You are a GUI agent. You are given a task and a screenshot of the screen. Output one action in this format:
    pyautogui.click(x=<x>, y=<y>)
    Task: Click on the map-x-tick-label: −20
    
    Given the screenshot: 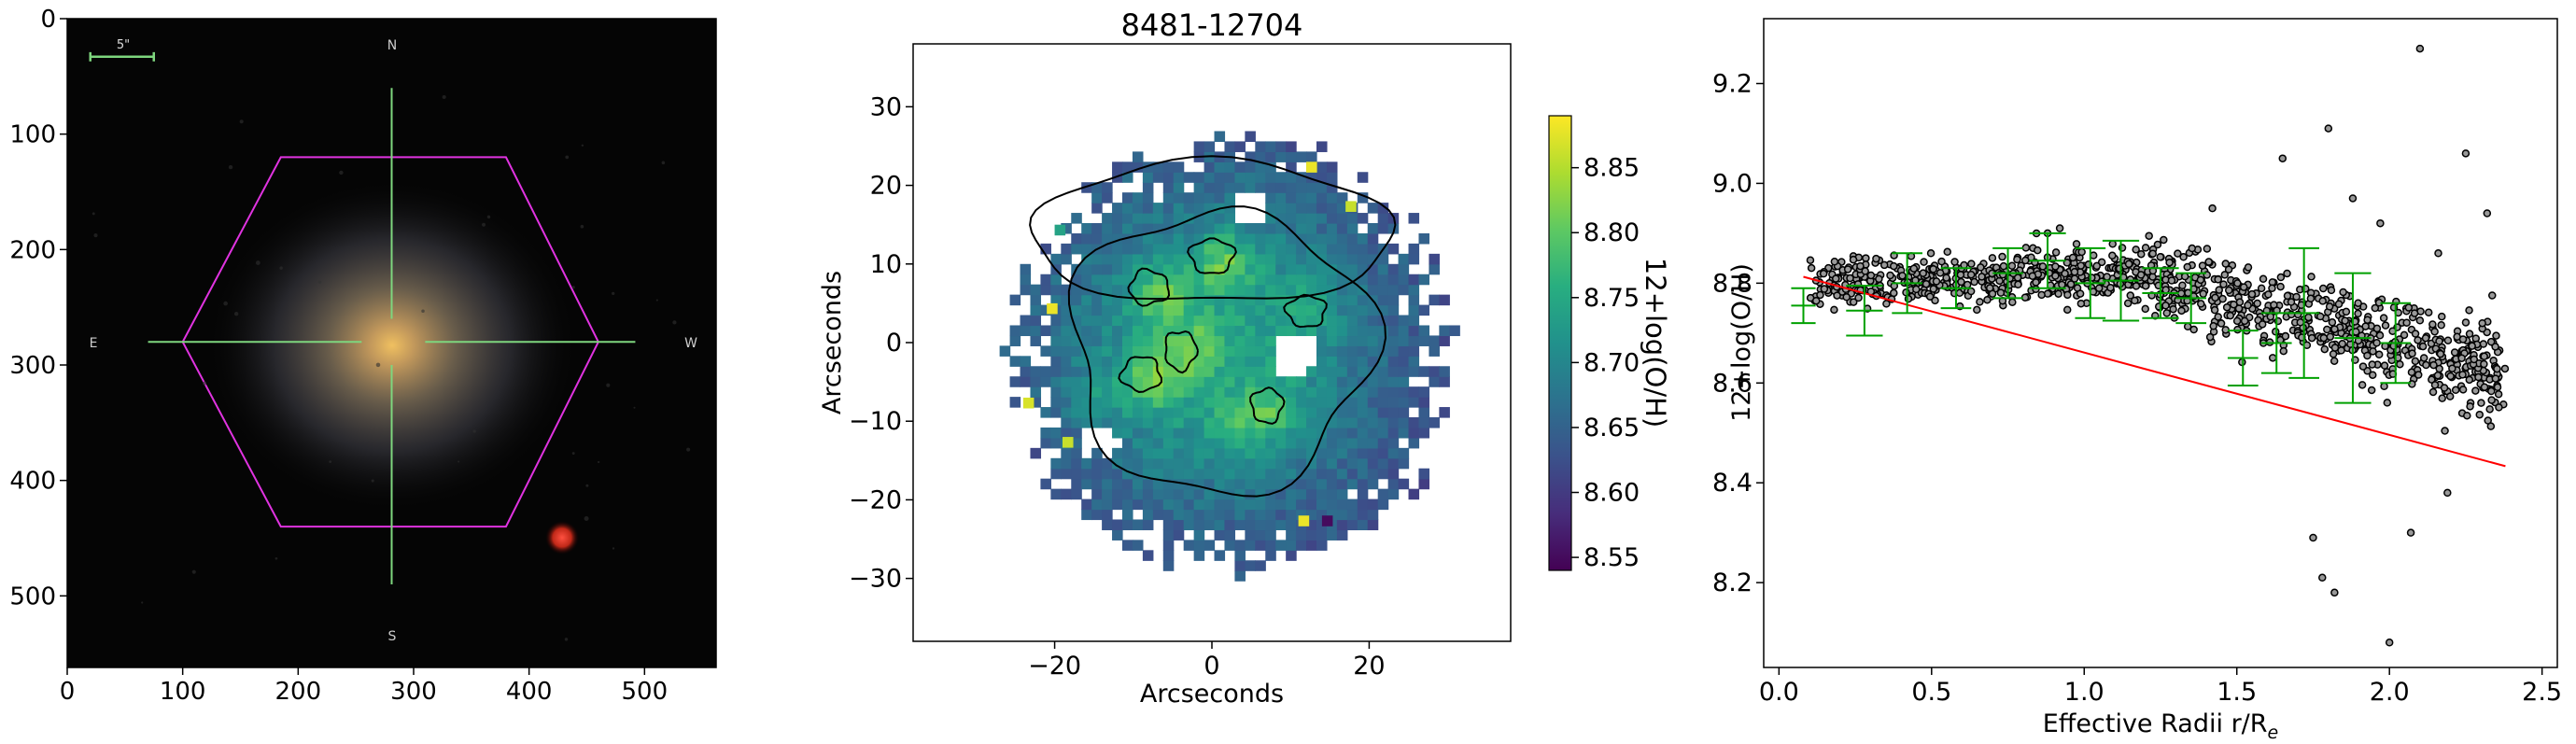 What is the action you would take?
    pyautogui.click(x=1054, y=666)
    